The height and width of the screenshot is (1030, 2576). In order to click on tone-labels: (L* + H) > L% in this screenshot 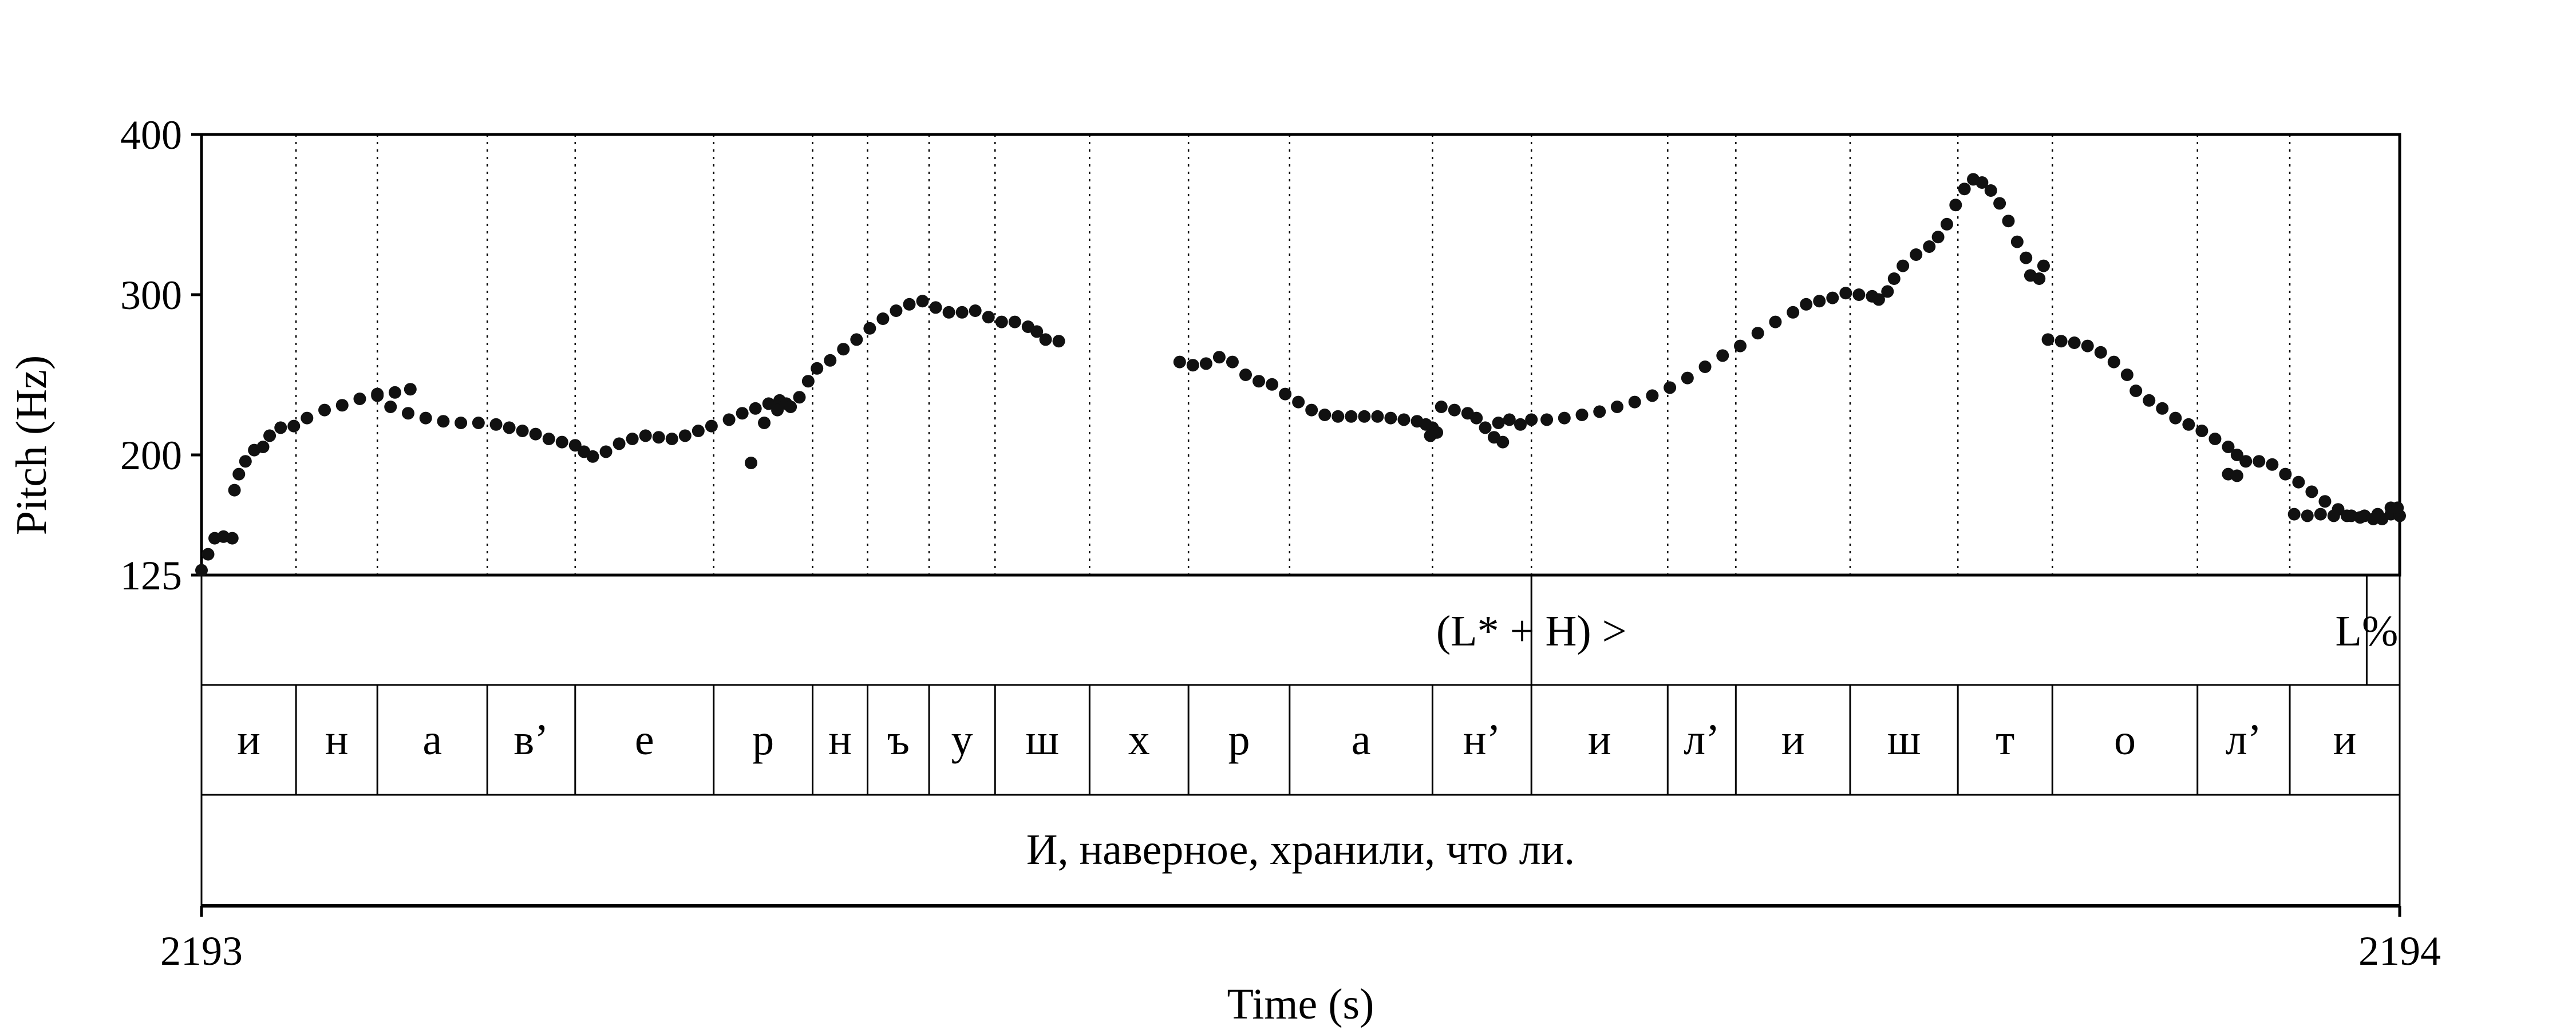, I will do `click(1917, 631)`.